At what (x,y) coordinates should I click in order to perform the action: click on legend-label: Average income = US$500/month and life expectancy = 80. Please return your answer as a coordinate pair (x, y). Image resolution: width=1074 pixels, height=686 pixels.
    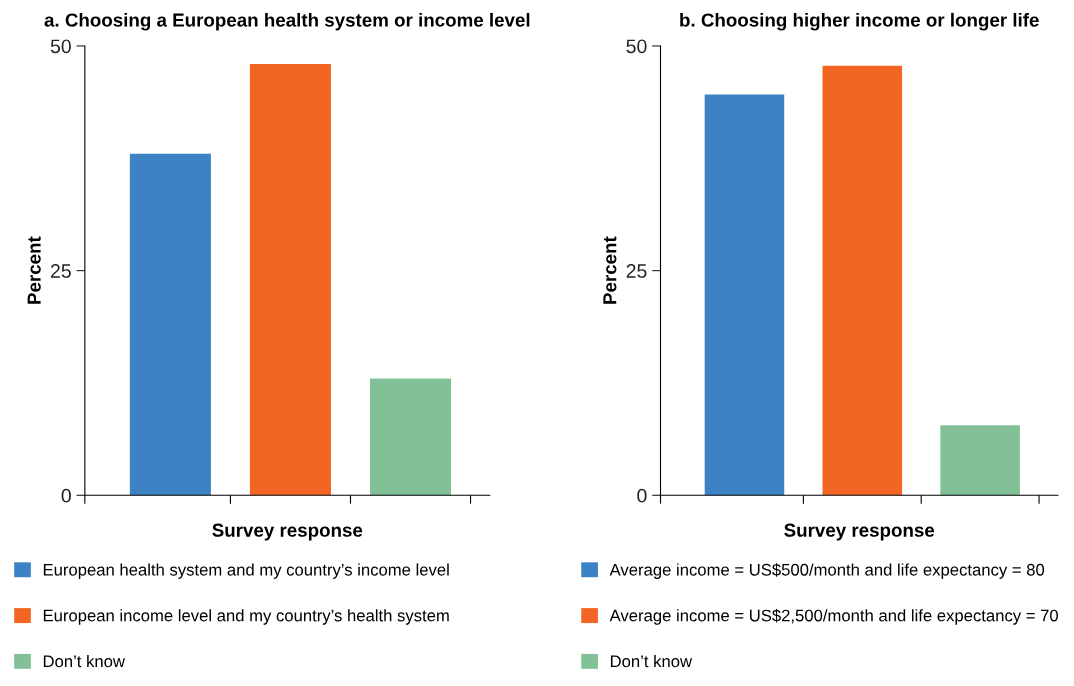
    Looking at the image, I should click on (827, 571).